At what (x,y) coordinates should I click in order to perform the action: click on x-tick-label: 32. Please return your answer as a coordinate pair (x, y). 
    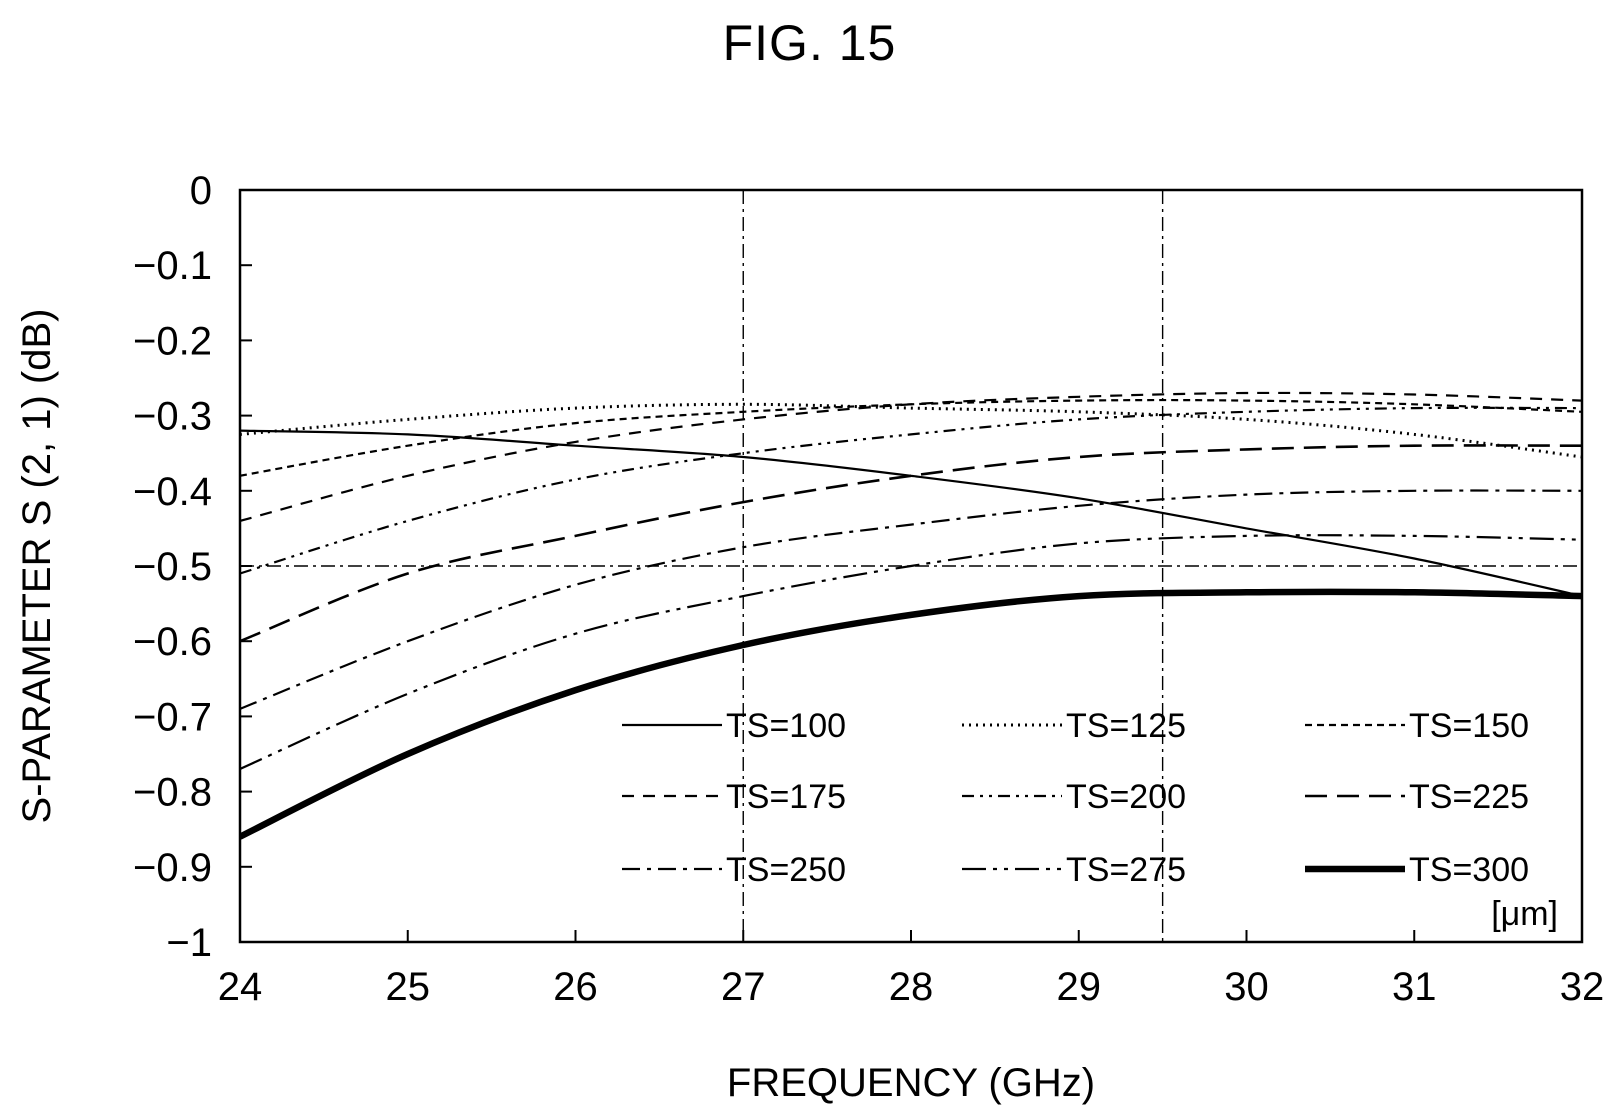
    Looking at the image, I should click on (1582, 987).